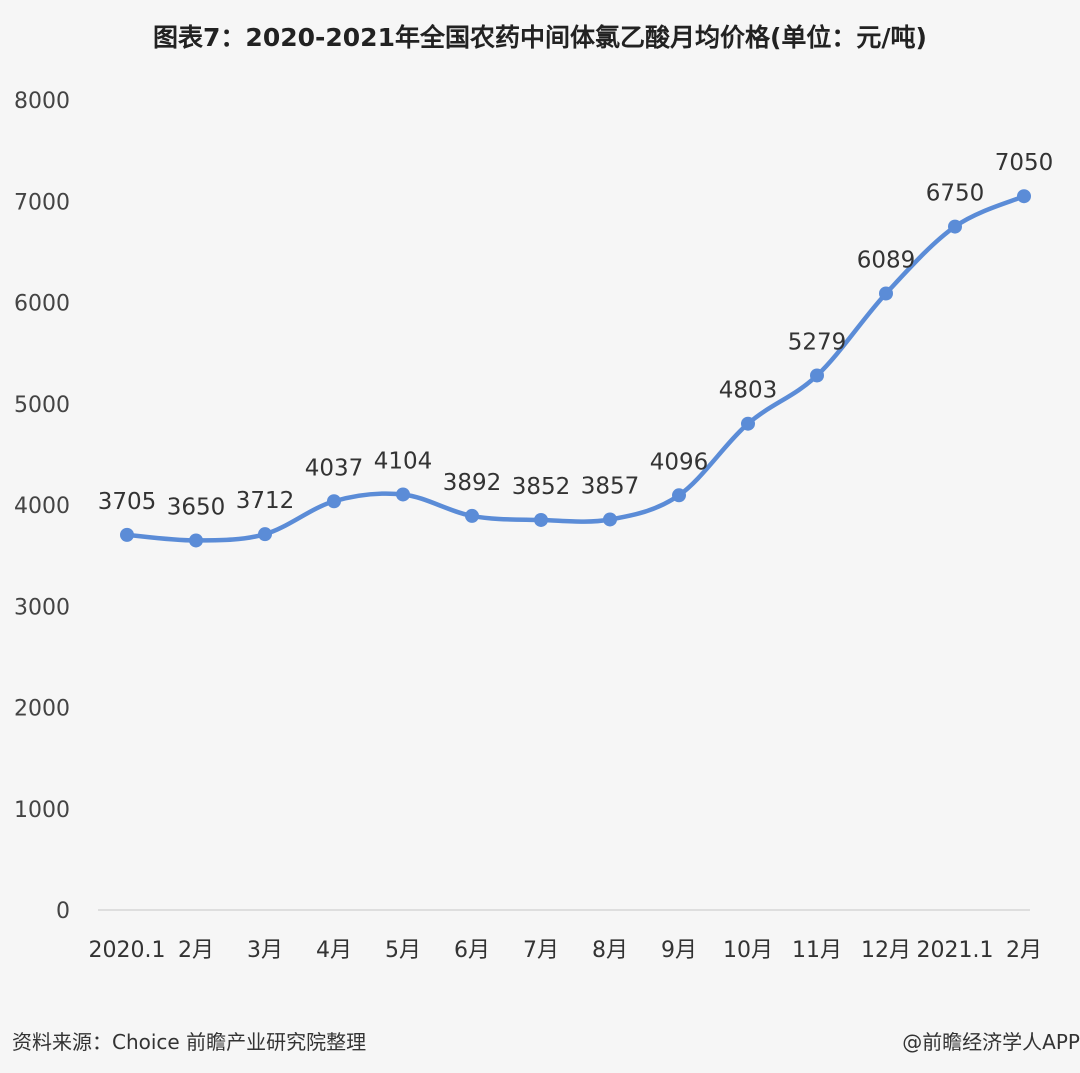 Image resolution: width=1080 pixels, height=1073 pixels. I want to click on y-tick-label: 4000, so click(42, 506).